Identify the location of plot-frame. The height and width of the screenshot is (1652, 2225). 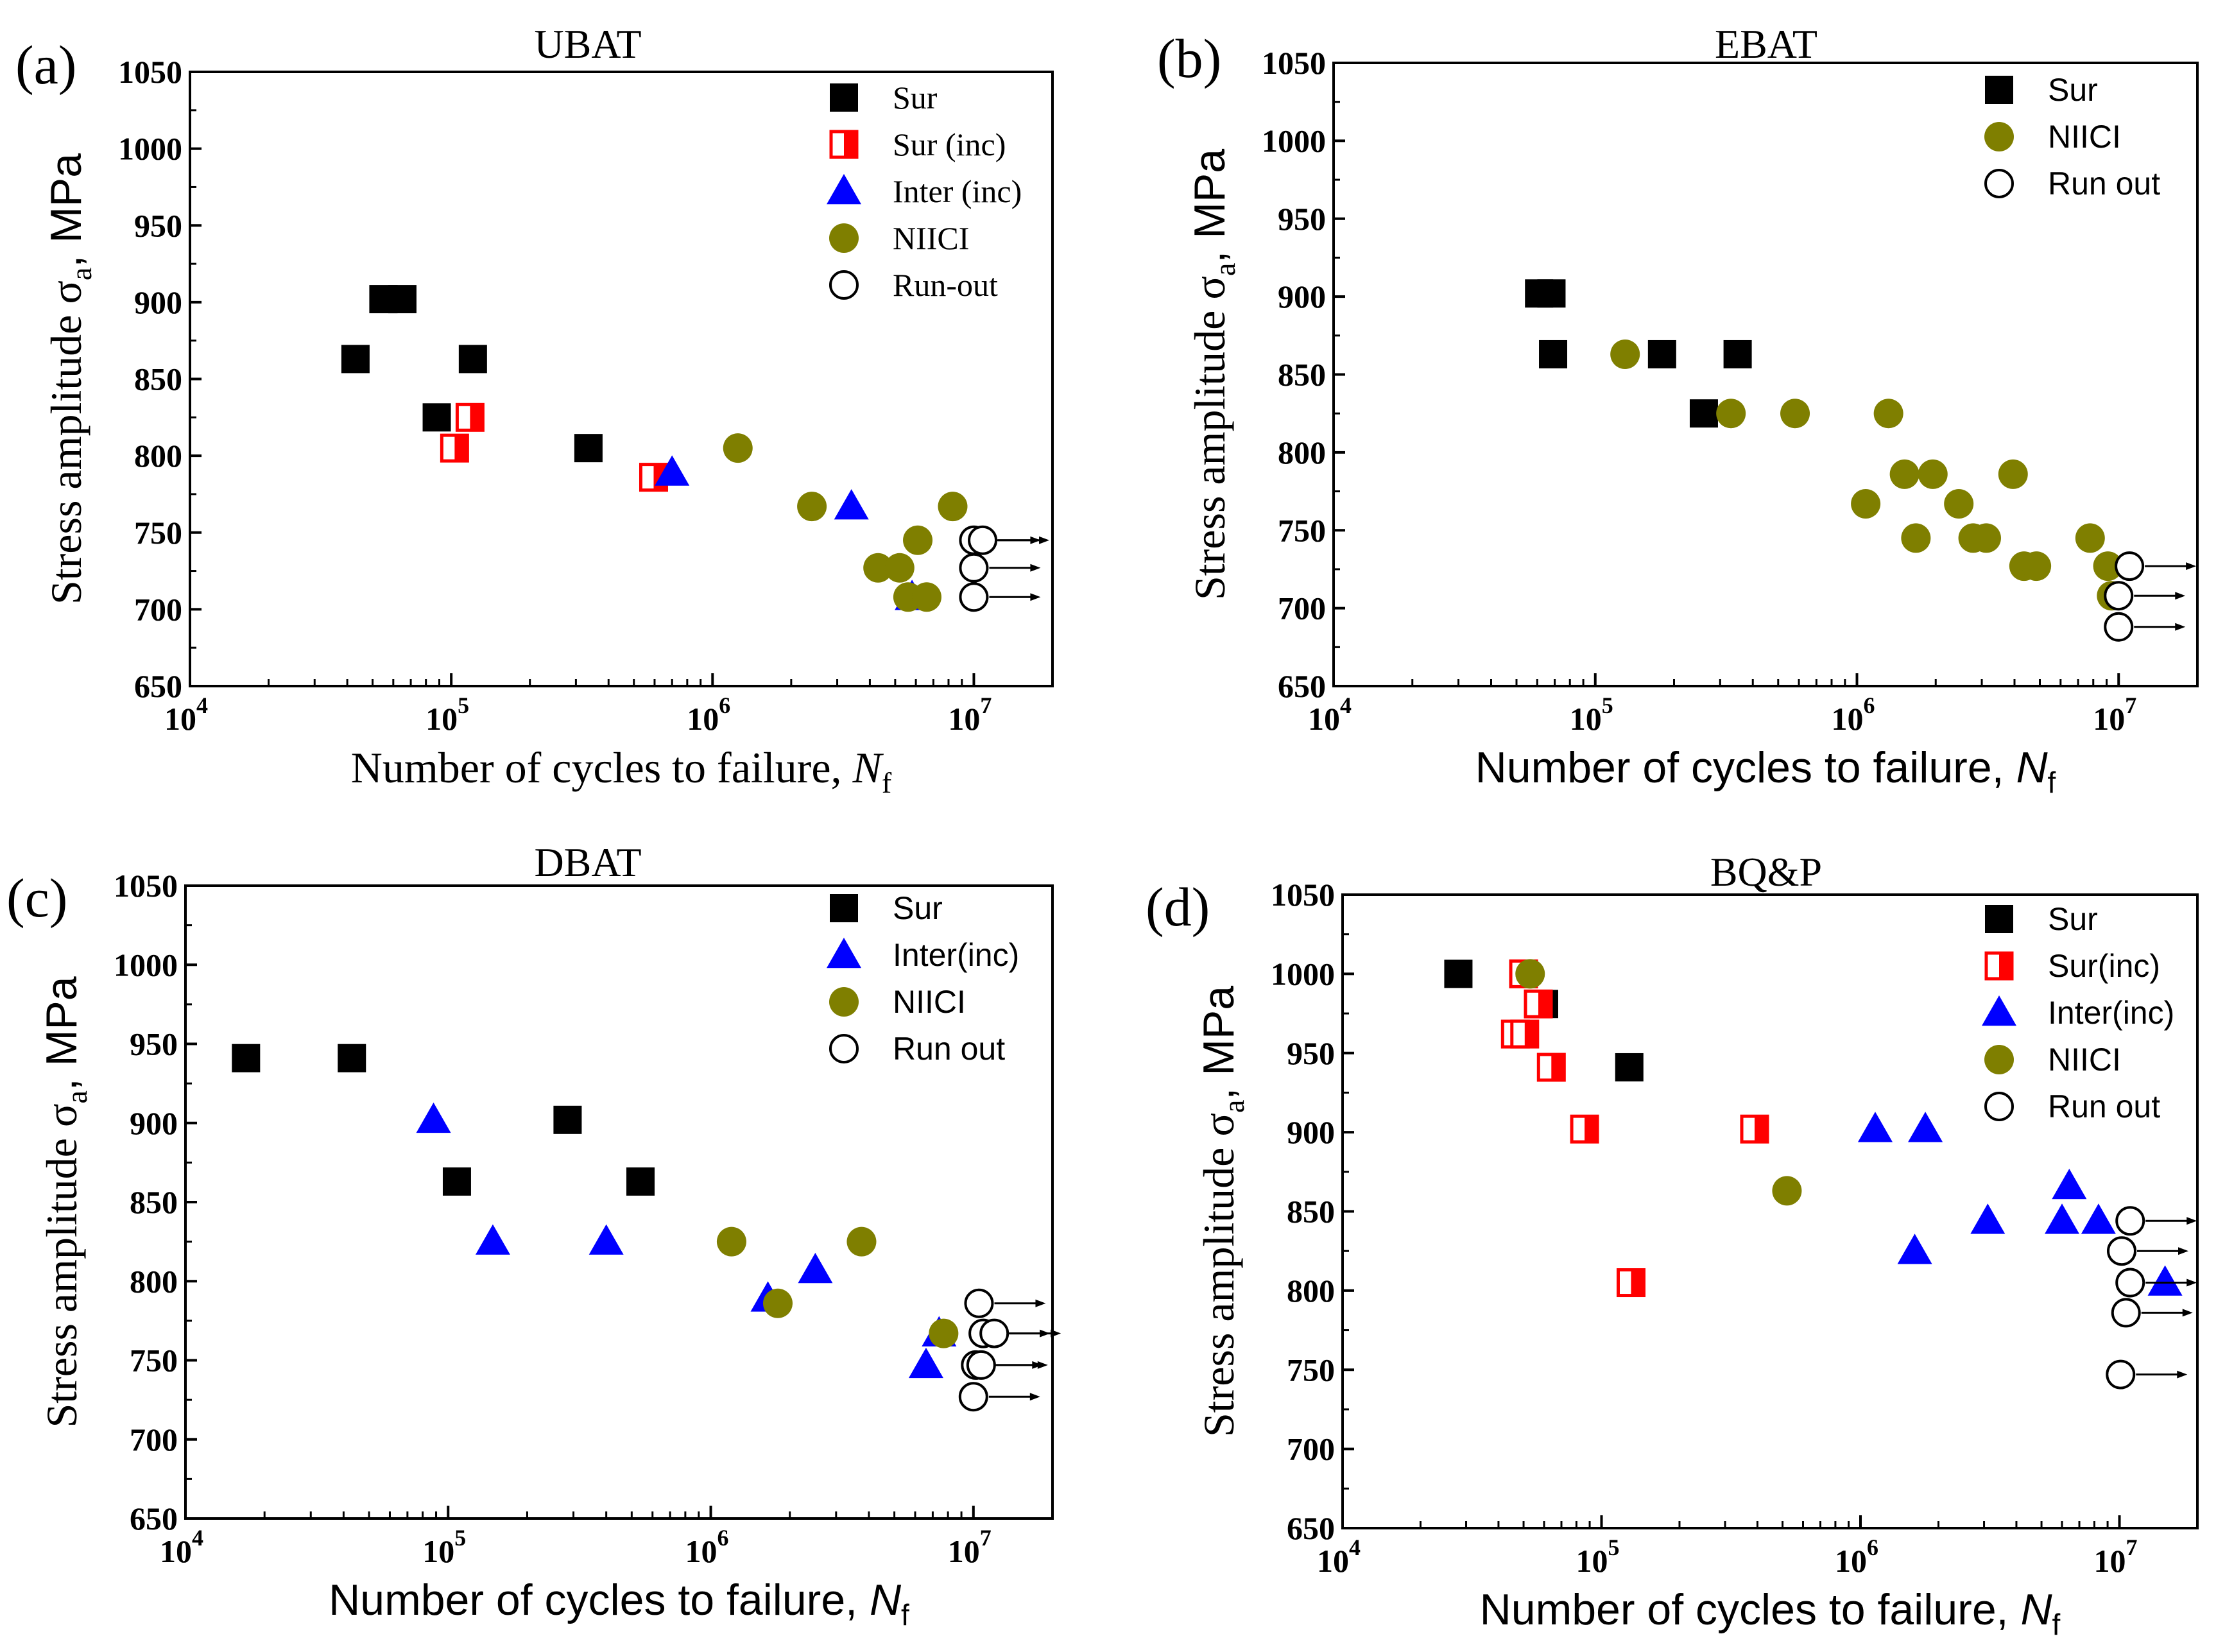
(1770, 1211).